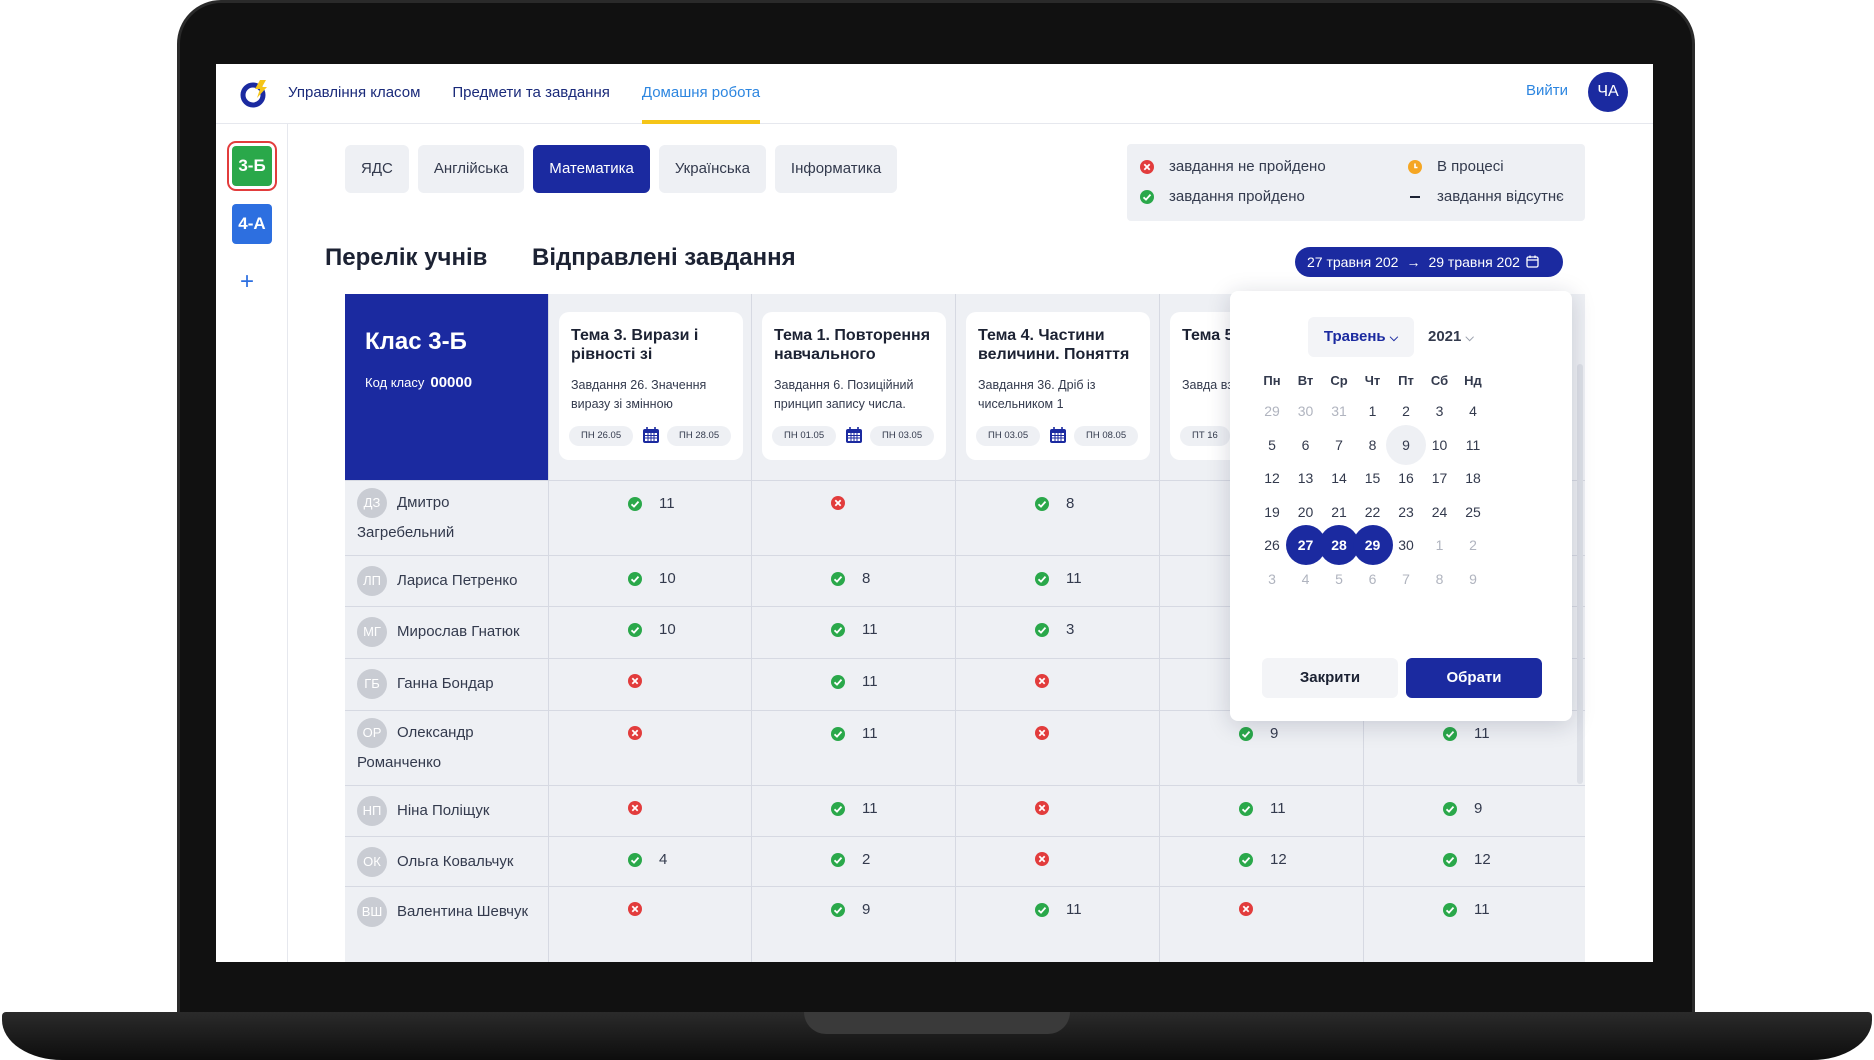  Describe the element at coordinates (452, 632) in the screenshot. I see `student-name-cell: МГ Мирослав Гнатюк` at that location.